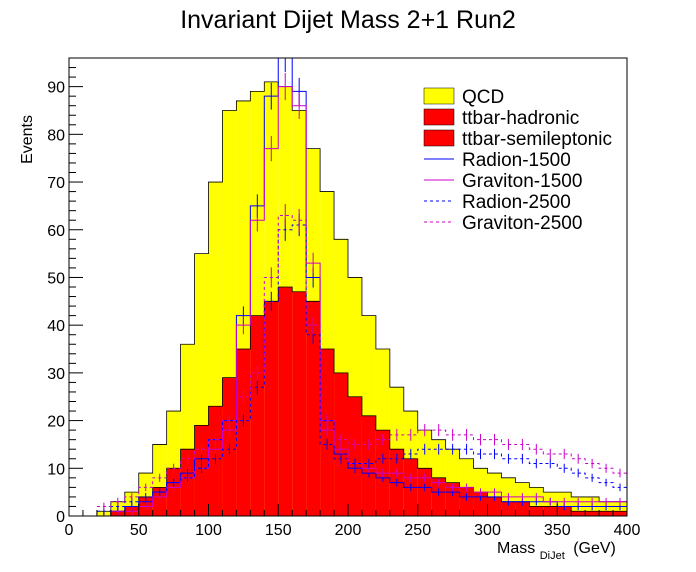 The image size is (696, 572). Describe the element at coordinates (516, 160) in the screenshot. I see `legend-label: Radion-1500` at that location.